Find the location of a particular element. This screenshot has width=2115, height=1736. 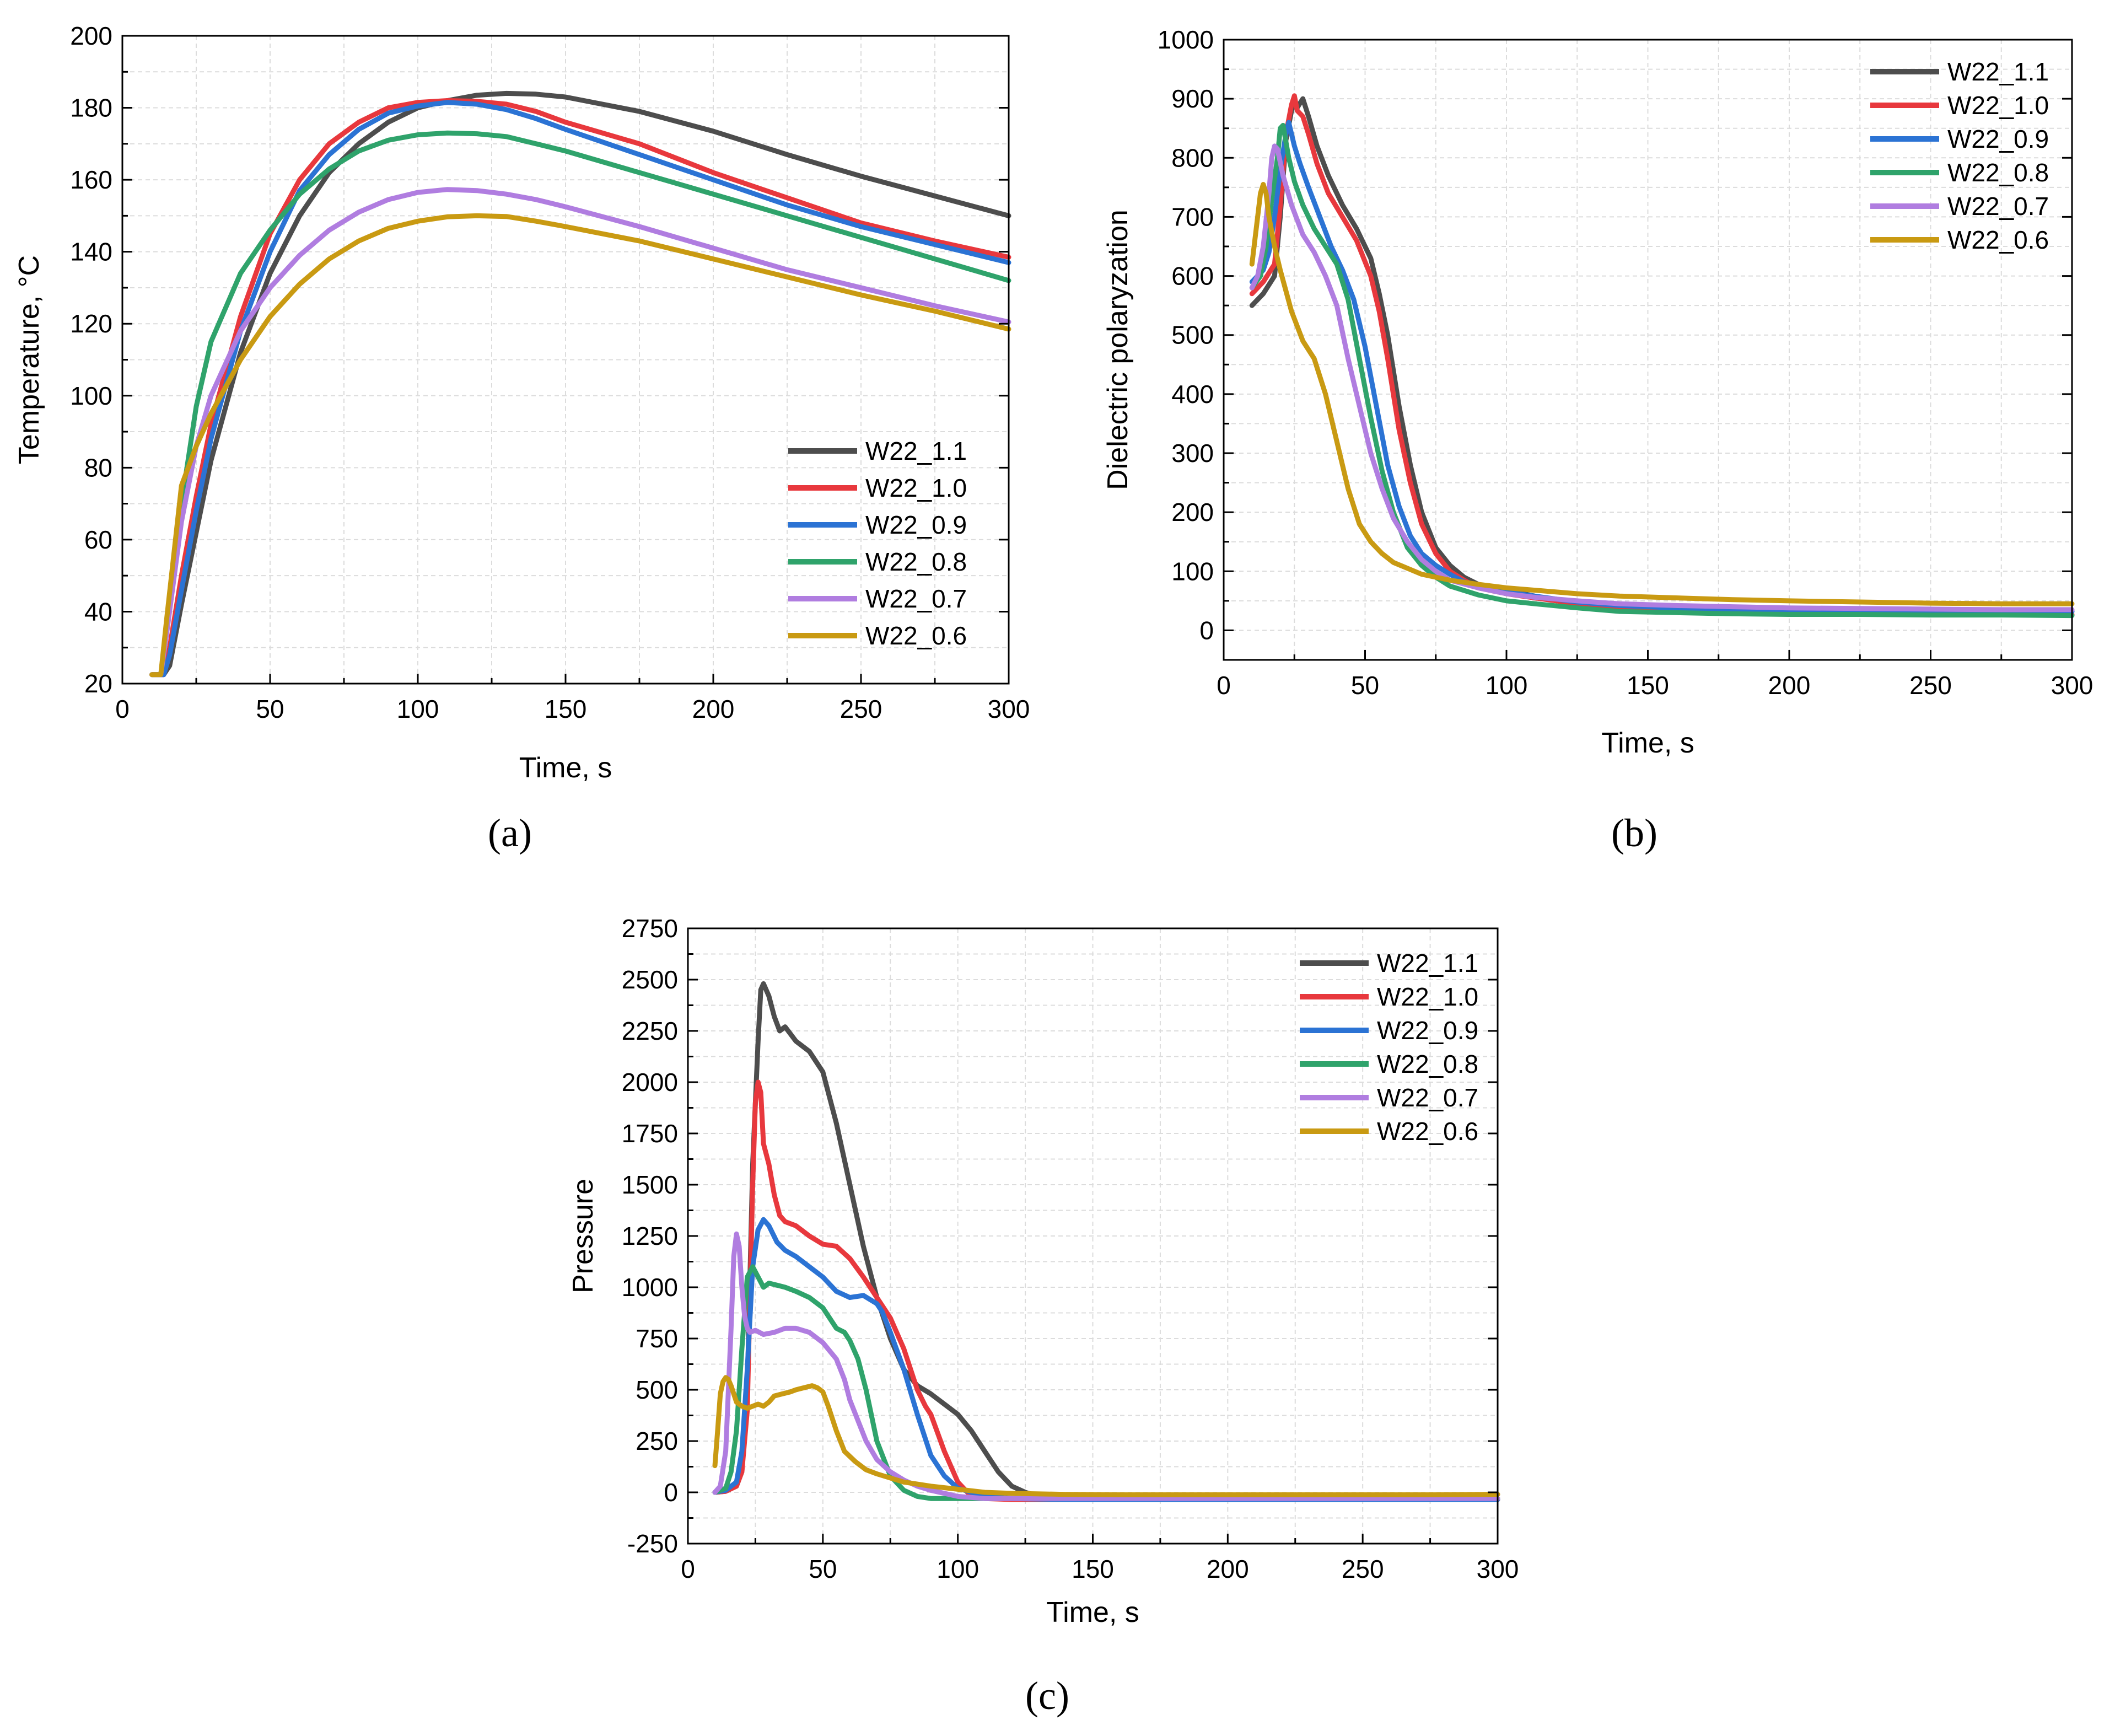

y-axis-label-a: Temperature, °C is located at coordinates (29, 359).